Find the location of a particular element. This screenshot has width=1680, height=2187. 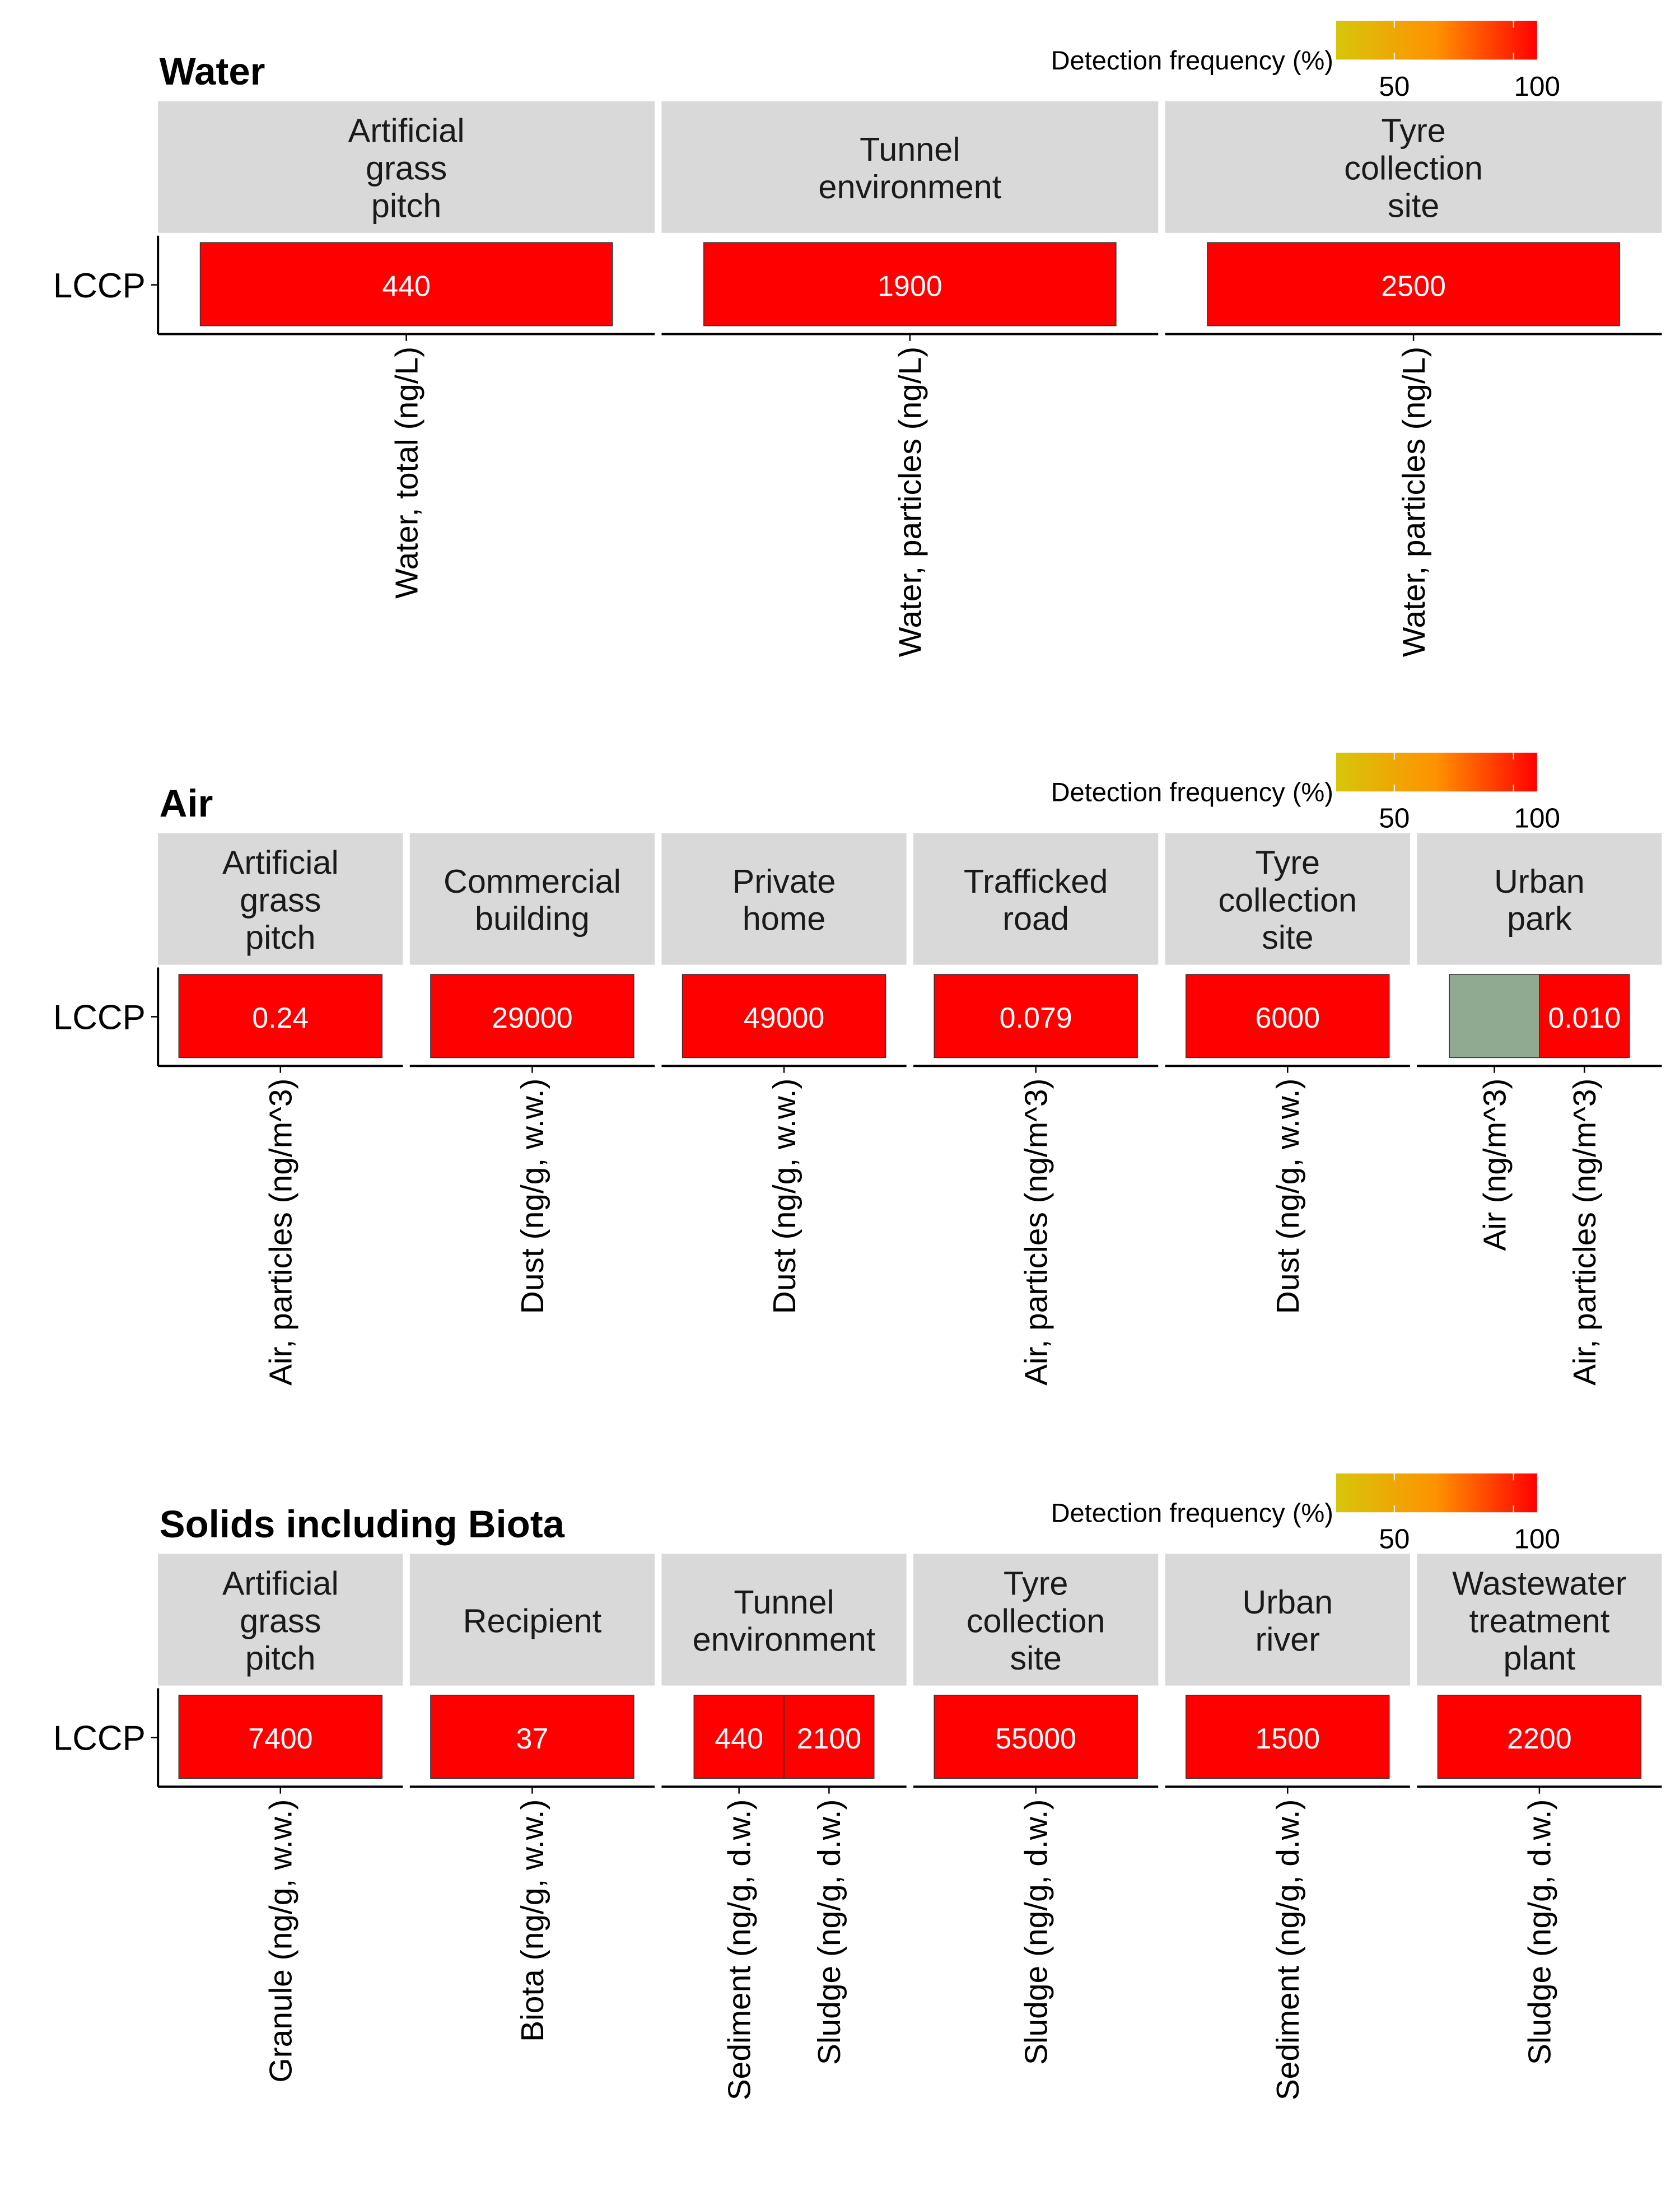

cell-value-label: 49000 is located at coordinates (784, 1018).